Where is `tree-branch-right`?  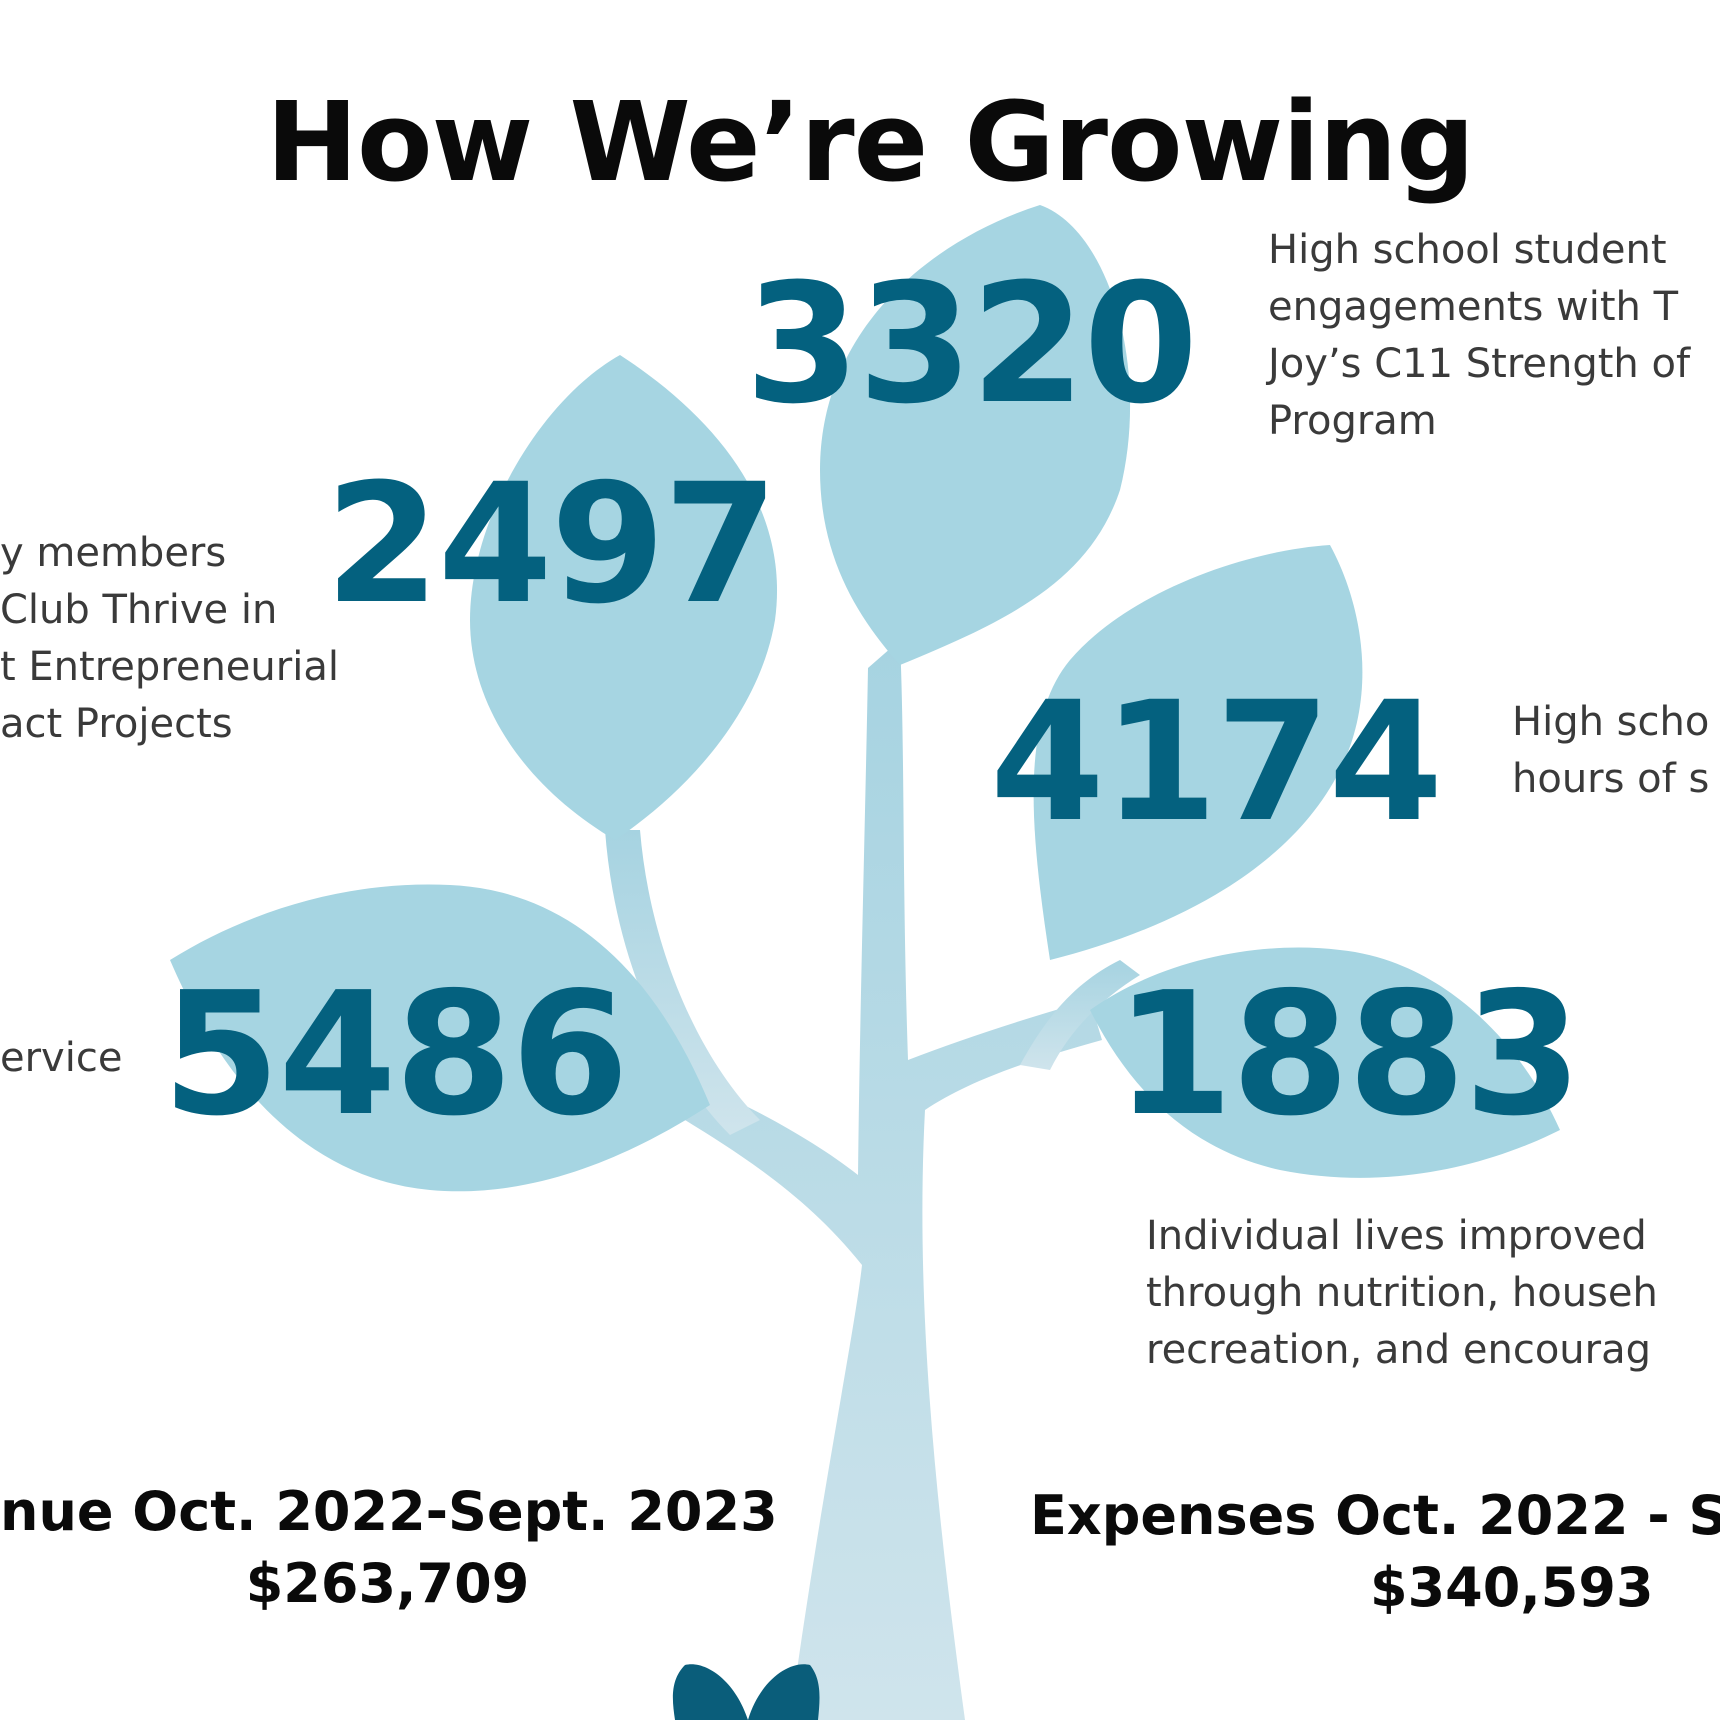 tree-branch-right is located at coordinates (1080, 1015).